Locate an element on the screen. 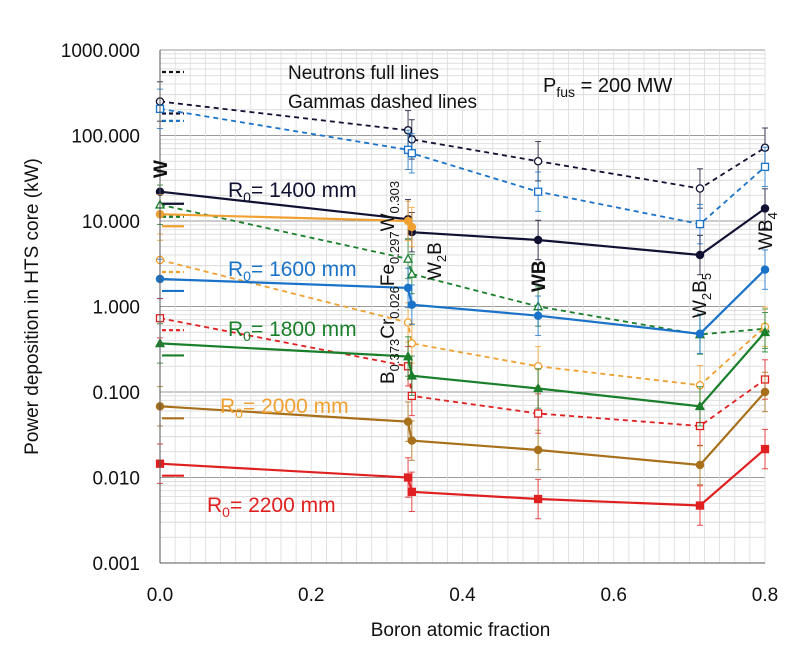  x-axis-title: Boron atomic fraction is located at coordinates (461, 630).